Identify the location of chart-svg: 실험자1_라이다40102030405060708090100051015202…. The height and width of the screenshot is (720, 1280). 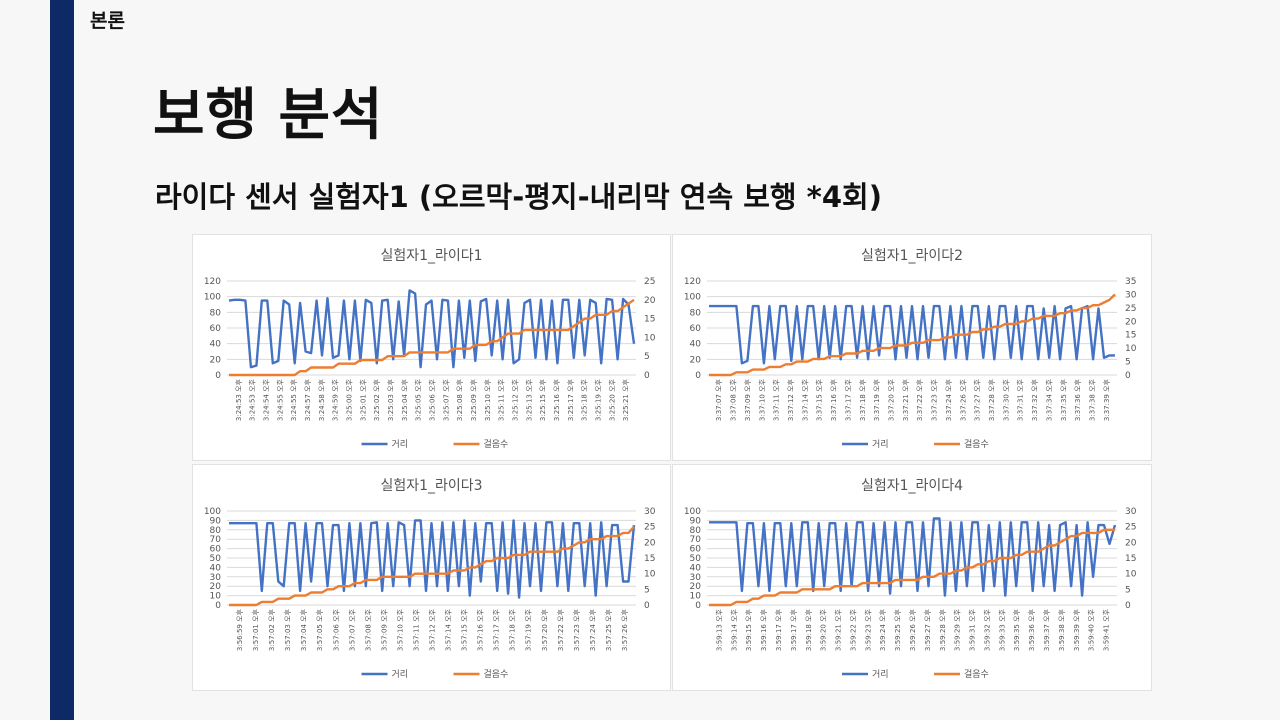
(910, 579).